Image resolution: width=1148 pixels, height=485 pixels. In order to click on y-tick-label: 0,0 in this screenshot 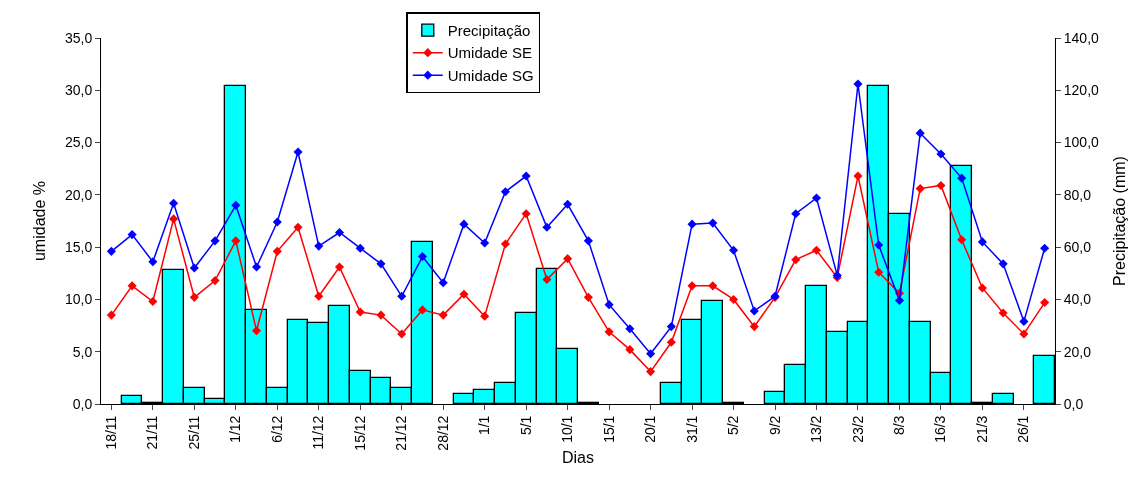, I will do `click(82, 403)`.